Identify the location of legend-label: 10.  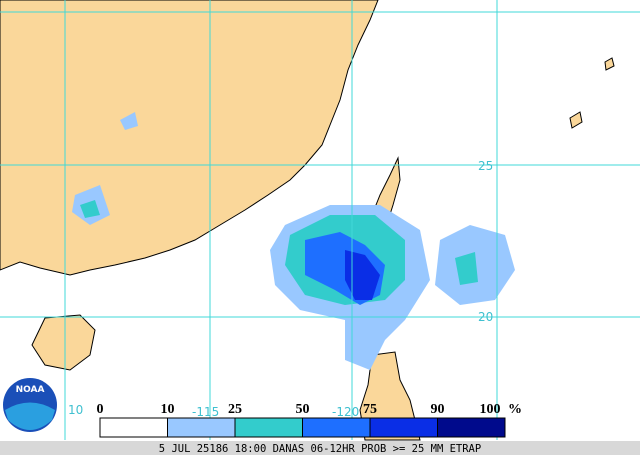
(168, 409).